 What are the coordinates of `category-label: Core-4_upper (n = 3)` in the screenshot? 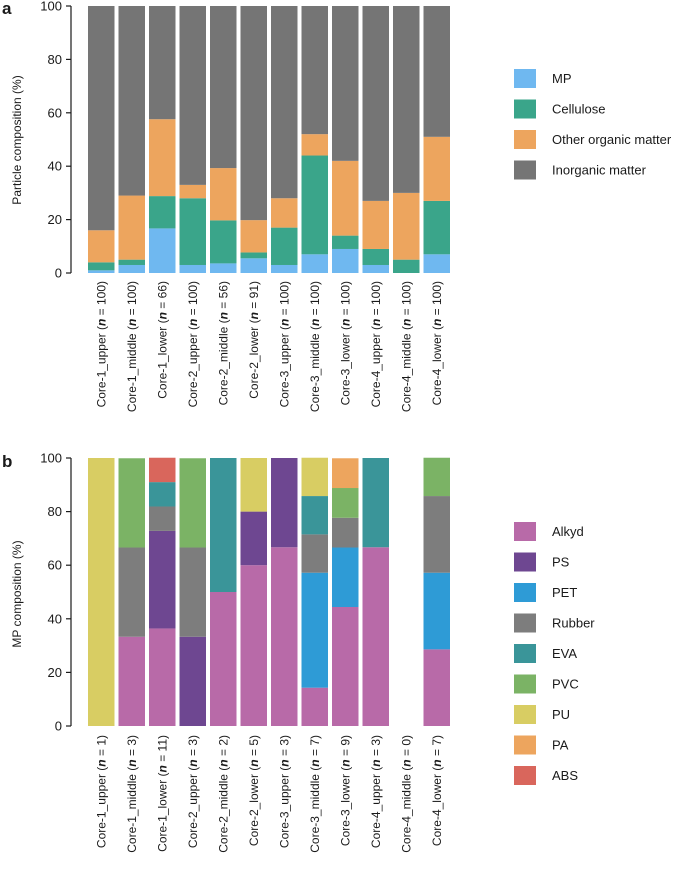 It's located at (376, 791).